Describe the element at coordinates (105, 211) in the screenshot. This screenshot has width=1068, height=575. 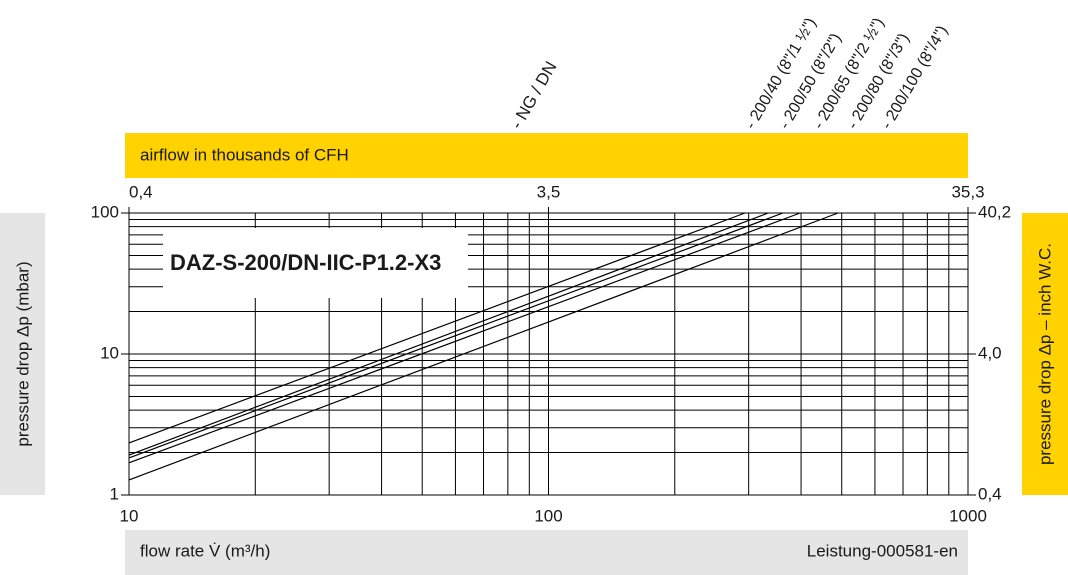
I see `y-tick-label: 100` at that location.